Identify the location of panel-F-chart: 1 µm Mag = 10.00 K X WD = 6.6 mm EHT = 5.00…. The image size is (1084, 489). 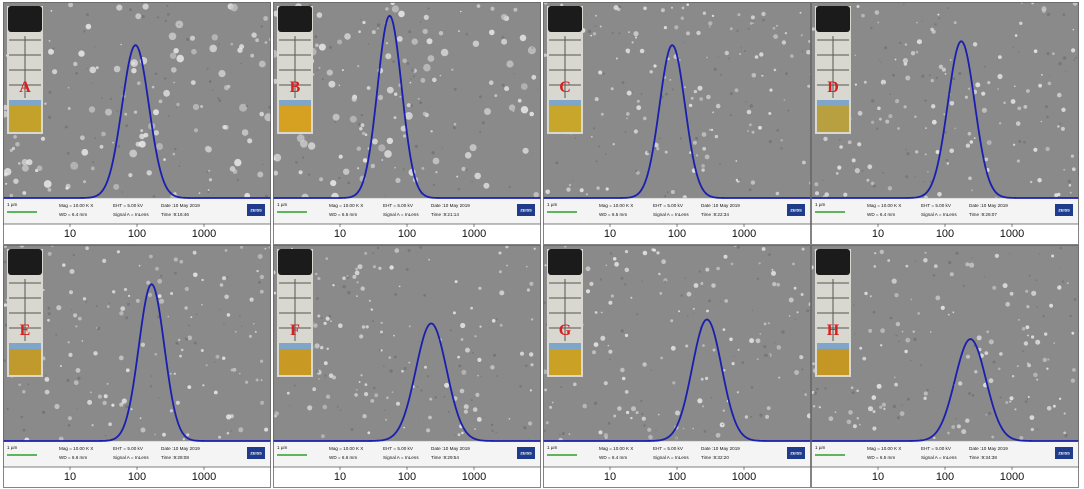
(407, 366).